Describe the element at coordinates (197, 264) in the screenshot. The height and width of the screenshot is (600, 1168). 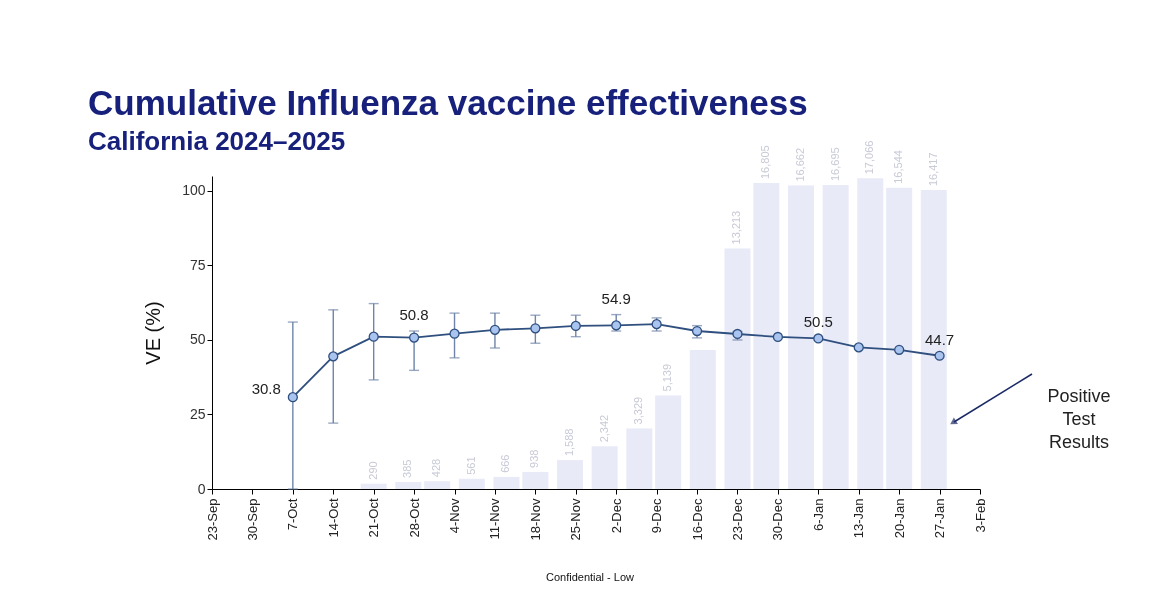
I see `y-tick-label: 75` at that location.